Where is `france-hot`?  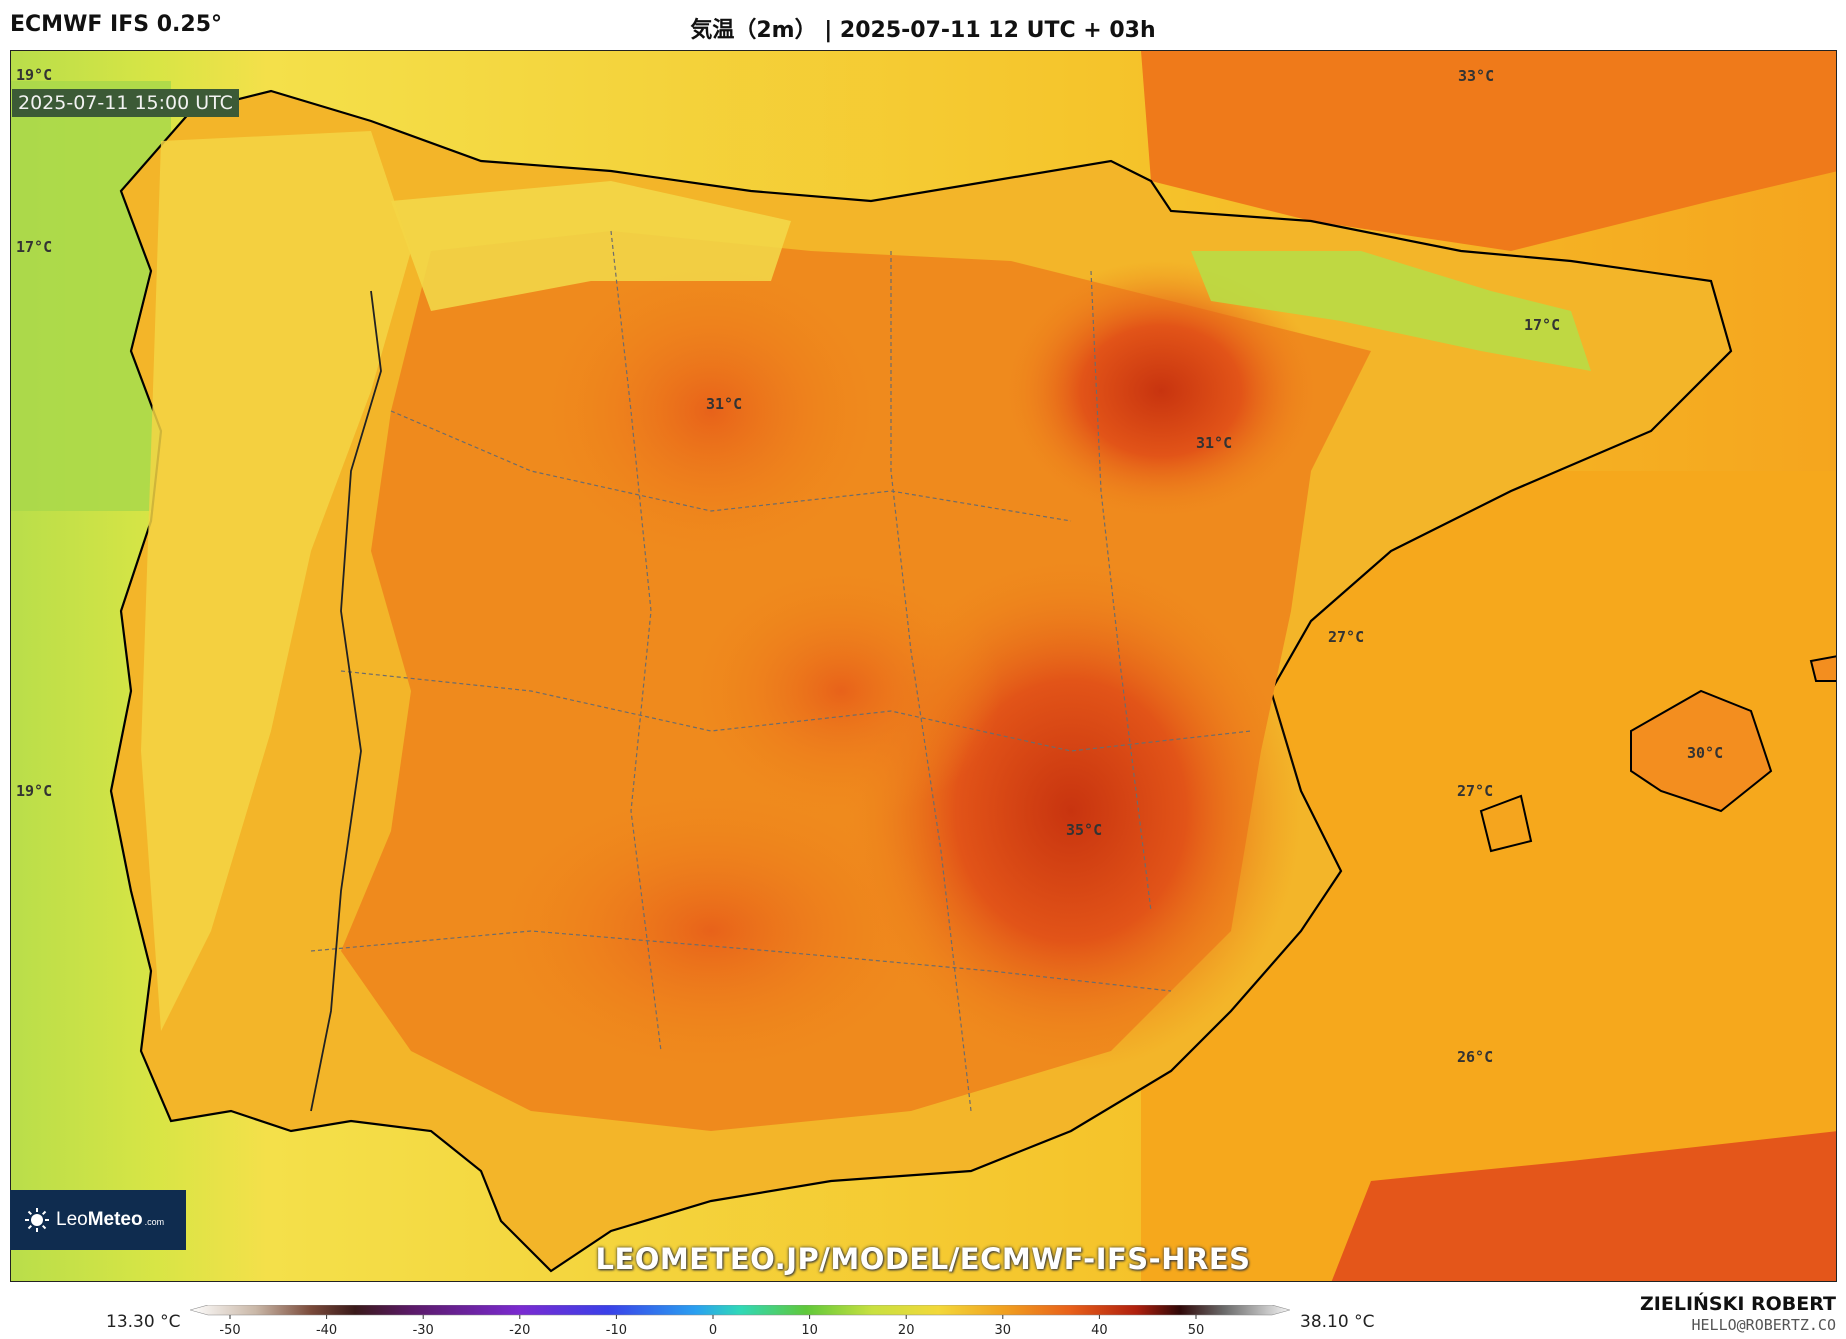 france-hot is located at coordinates (1488, 151).